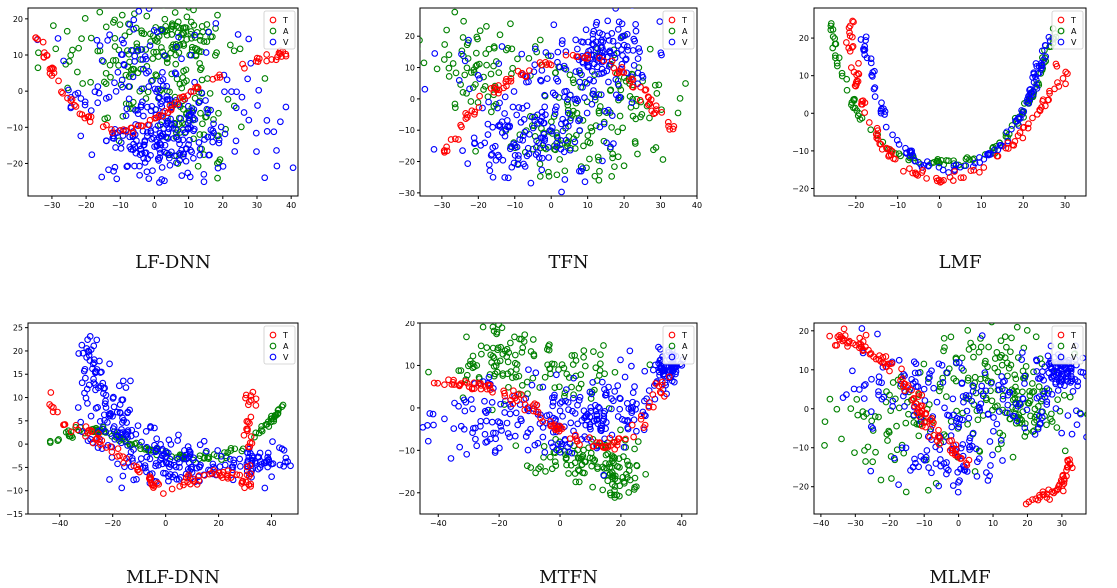  Describe the element at coordinates (685, 346) in the screenshot. I see `legend-label-A: A` at that location.